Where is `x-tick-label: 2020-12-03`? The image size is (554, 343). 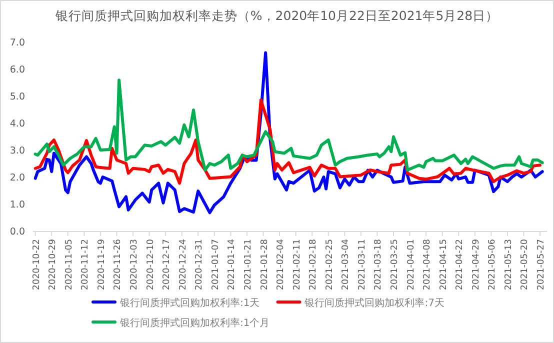 x-tick-label: 2020-12-03 is located at coordinates (135, 264).